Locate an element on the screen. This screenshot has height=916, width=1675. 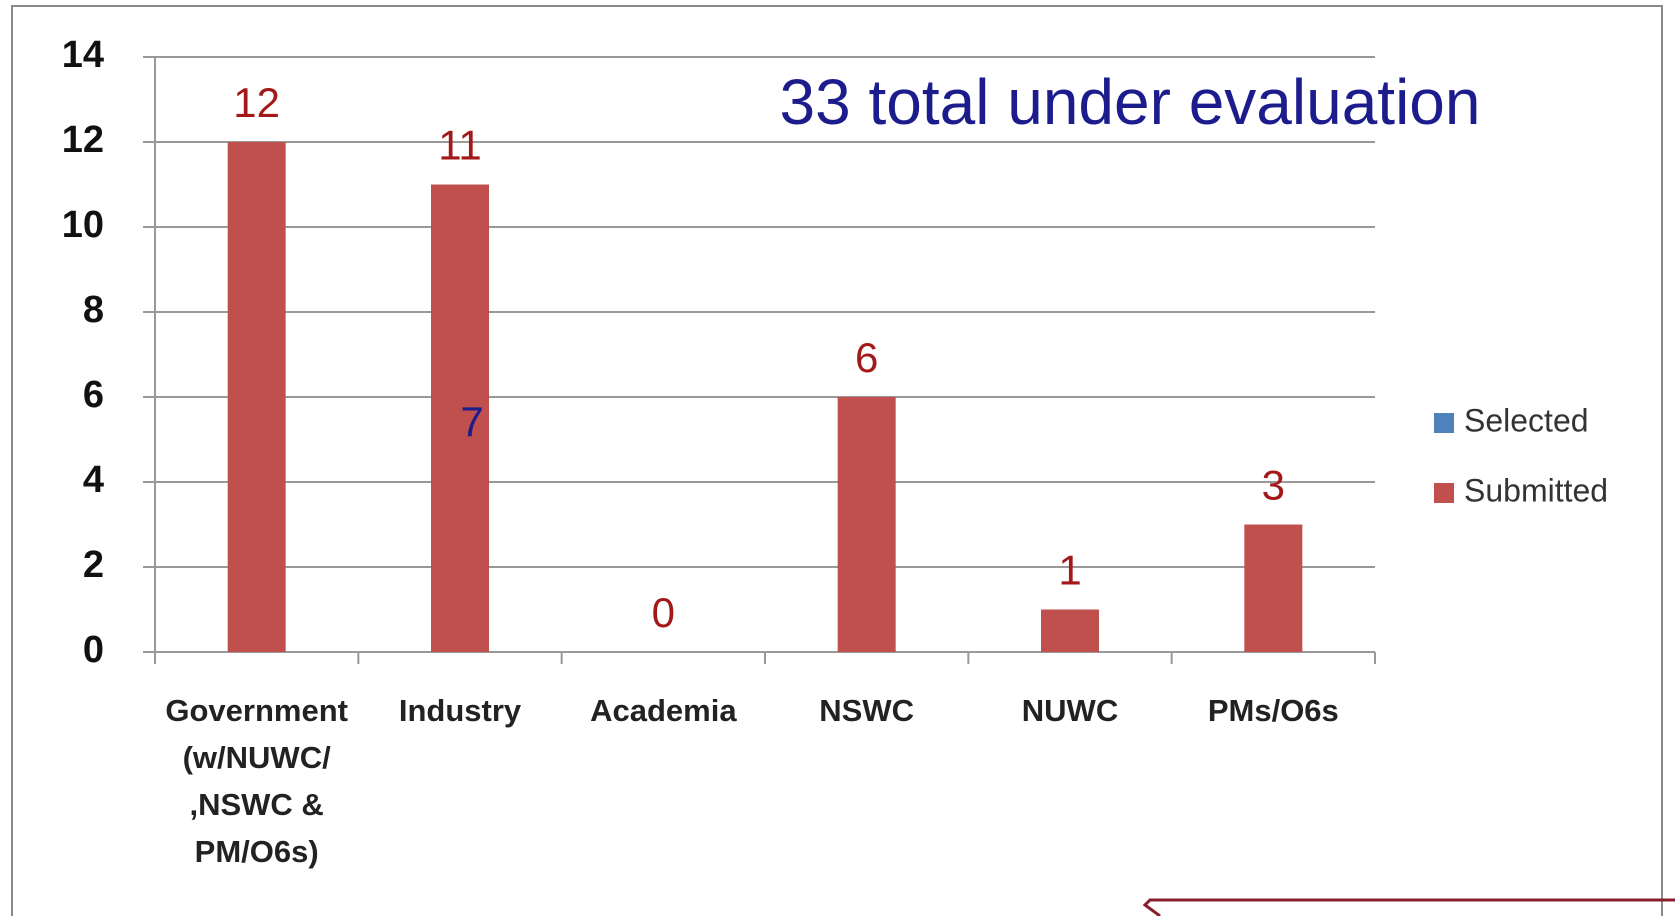
x-tick-label: NUWC is located at coordinates (1070, 710).